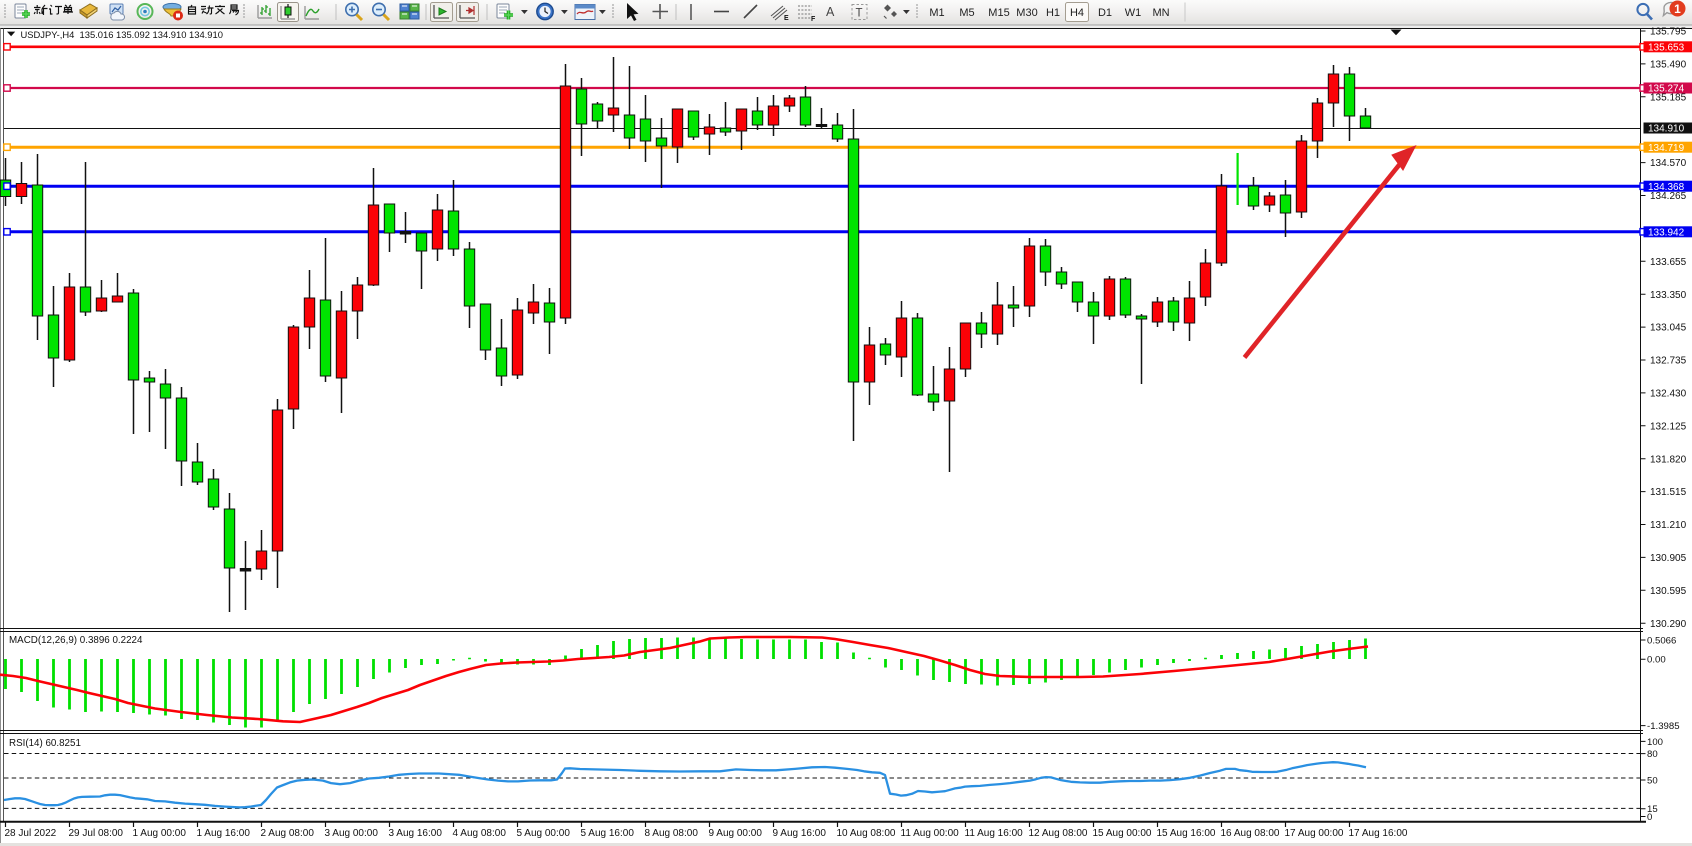 This screenshot has height=846, width=1692. Describe the element at coordinates (1668, 591) in the screenshot. I see `svg-text: 130.595` at that location.